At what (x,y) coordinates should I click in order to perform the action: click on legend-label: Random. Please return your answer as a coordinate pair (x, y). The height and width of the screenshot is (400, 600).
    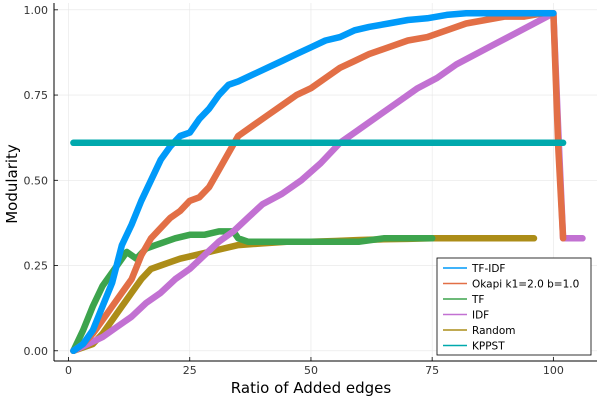
    Looking at the image, I should click on (493, 331).